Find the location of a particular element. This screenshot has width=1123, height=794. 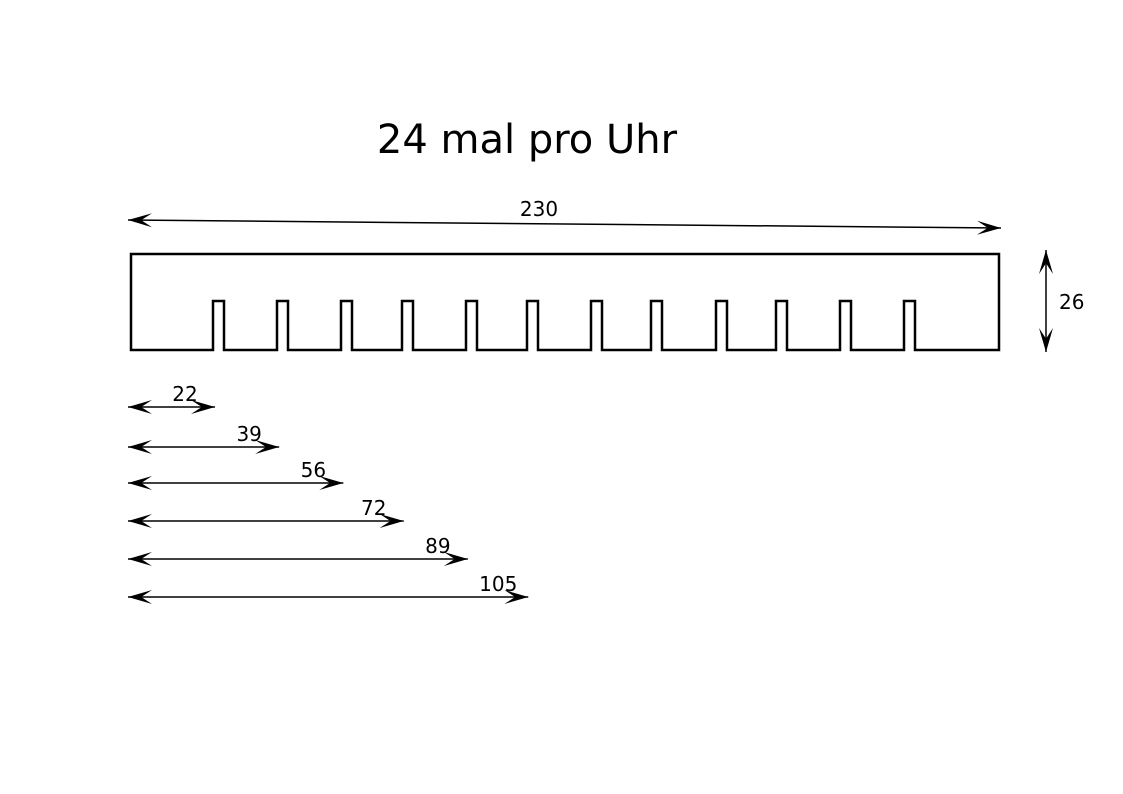

offset-dimension-56-arrowhead-end is located at coordinates (331, 483).